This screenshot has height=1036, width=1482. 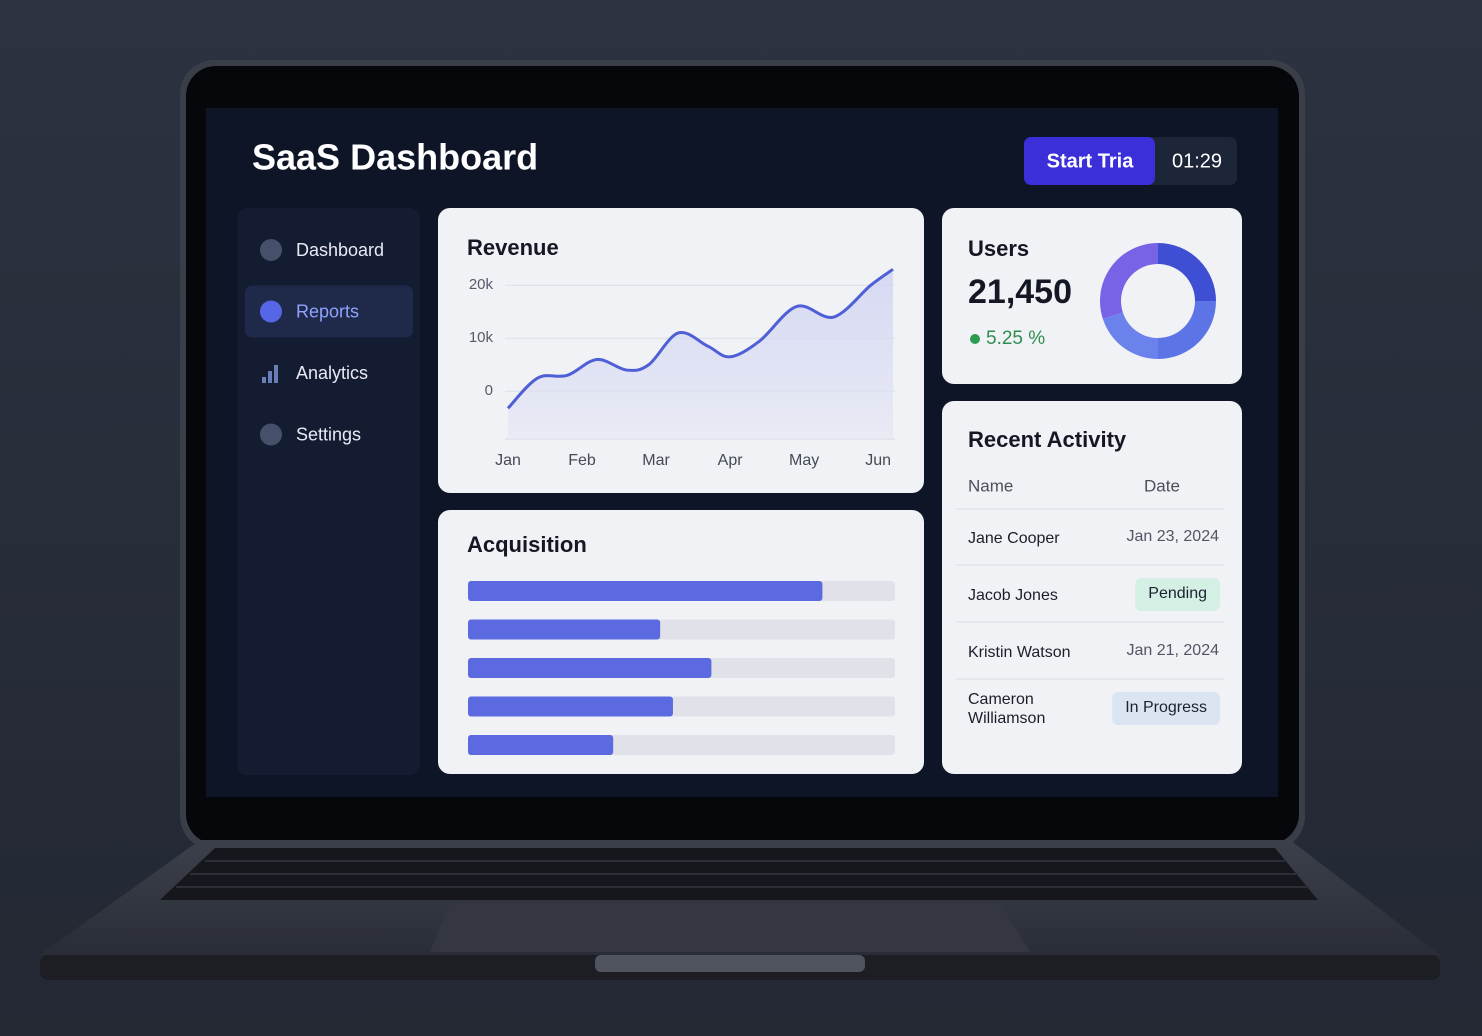 I want to click on name-wrap: Jacob Jones, so click(x=1033, y=595).